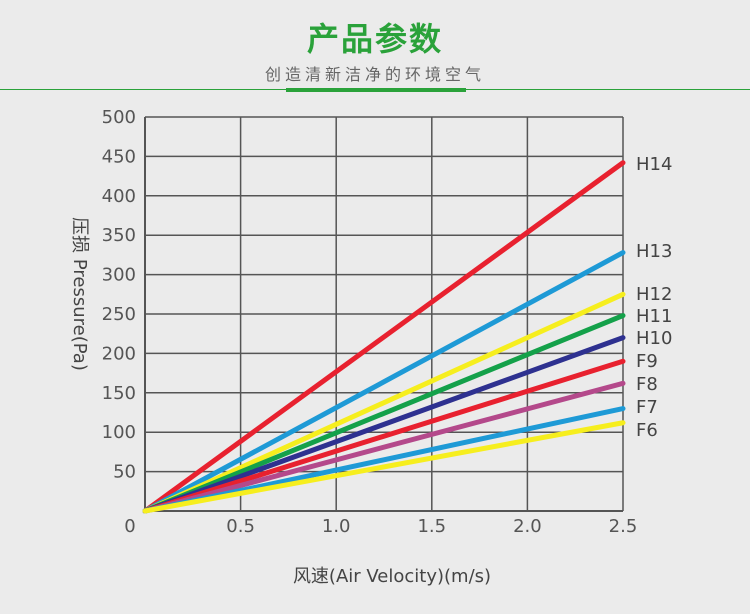 The width and height of the screenshot is (750, 614). Describe the element at coordinates (647, 430) in the screenshot. I see `series-label-f6: F6` at that location.